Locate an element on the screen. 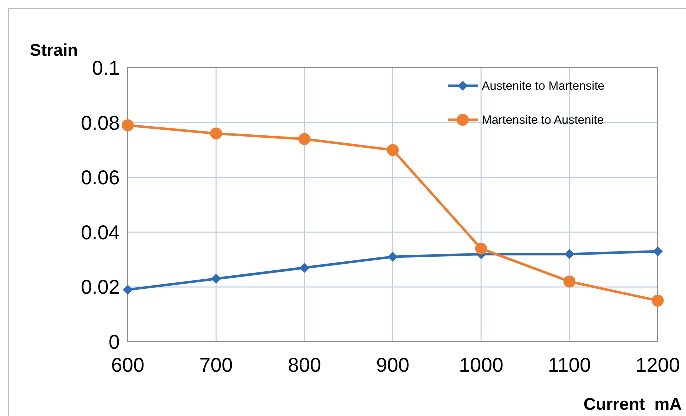 The image size is (686, 416). y-axis-title: Strain is located at coordinates (54, 50).